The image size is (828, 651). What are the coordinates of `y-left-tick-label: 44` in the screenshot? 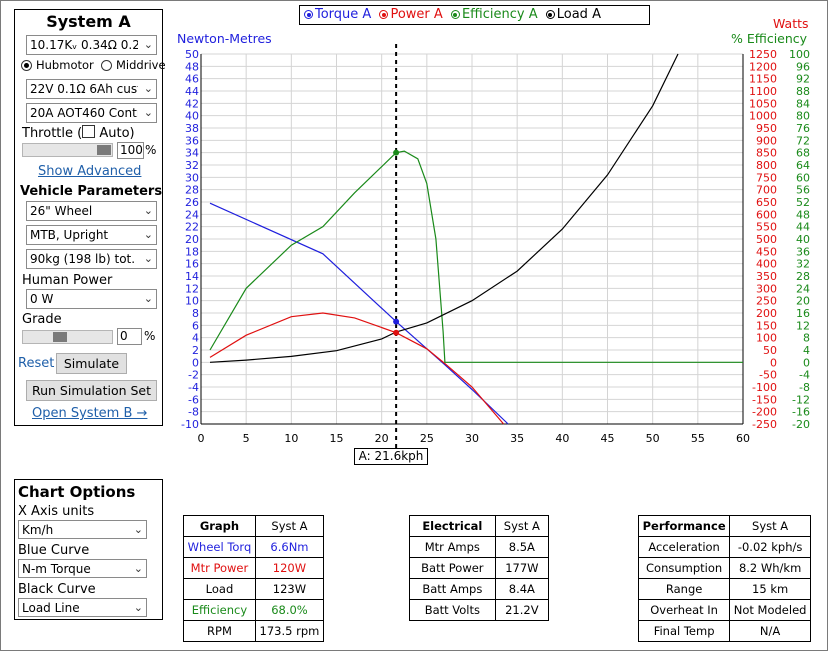 It's located at (192, 91).